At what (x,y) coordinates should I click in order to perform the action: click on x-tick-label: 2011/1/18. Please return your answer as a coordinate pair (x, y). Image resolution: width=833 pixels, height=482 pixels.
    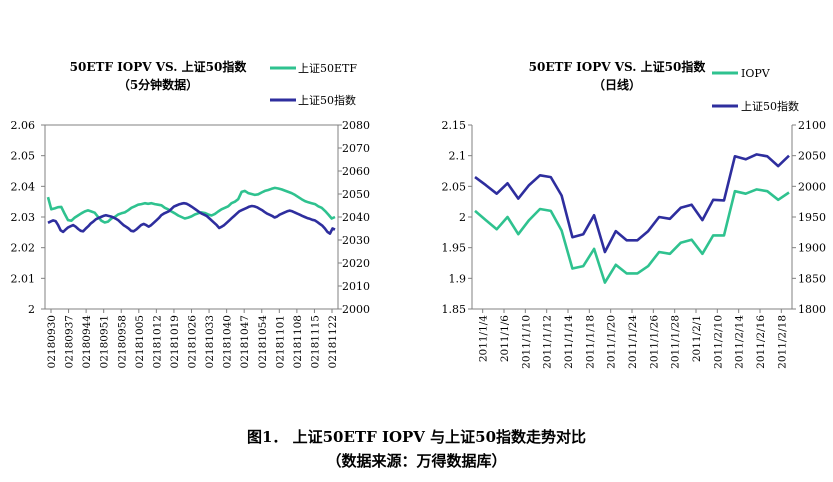
    Looking at the image, I should click on (590, 342).